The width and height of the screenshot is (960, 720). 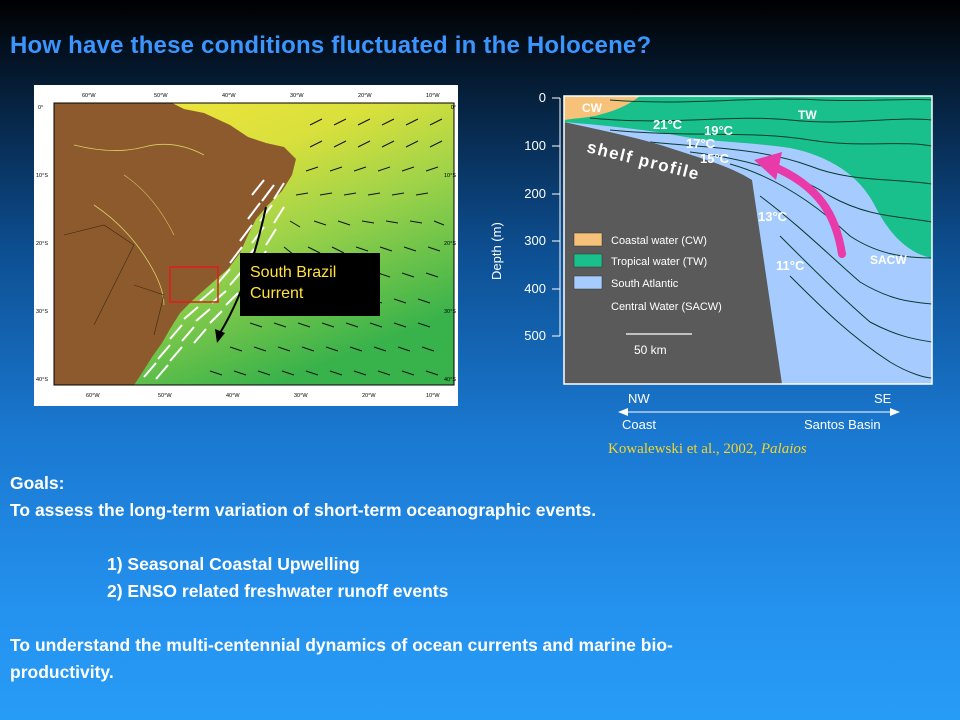 What do you see at coordinates (783, 449) in the screenshot?
I see `citation-journal: Palaios` at bounding box center [783, 449].